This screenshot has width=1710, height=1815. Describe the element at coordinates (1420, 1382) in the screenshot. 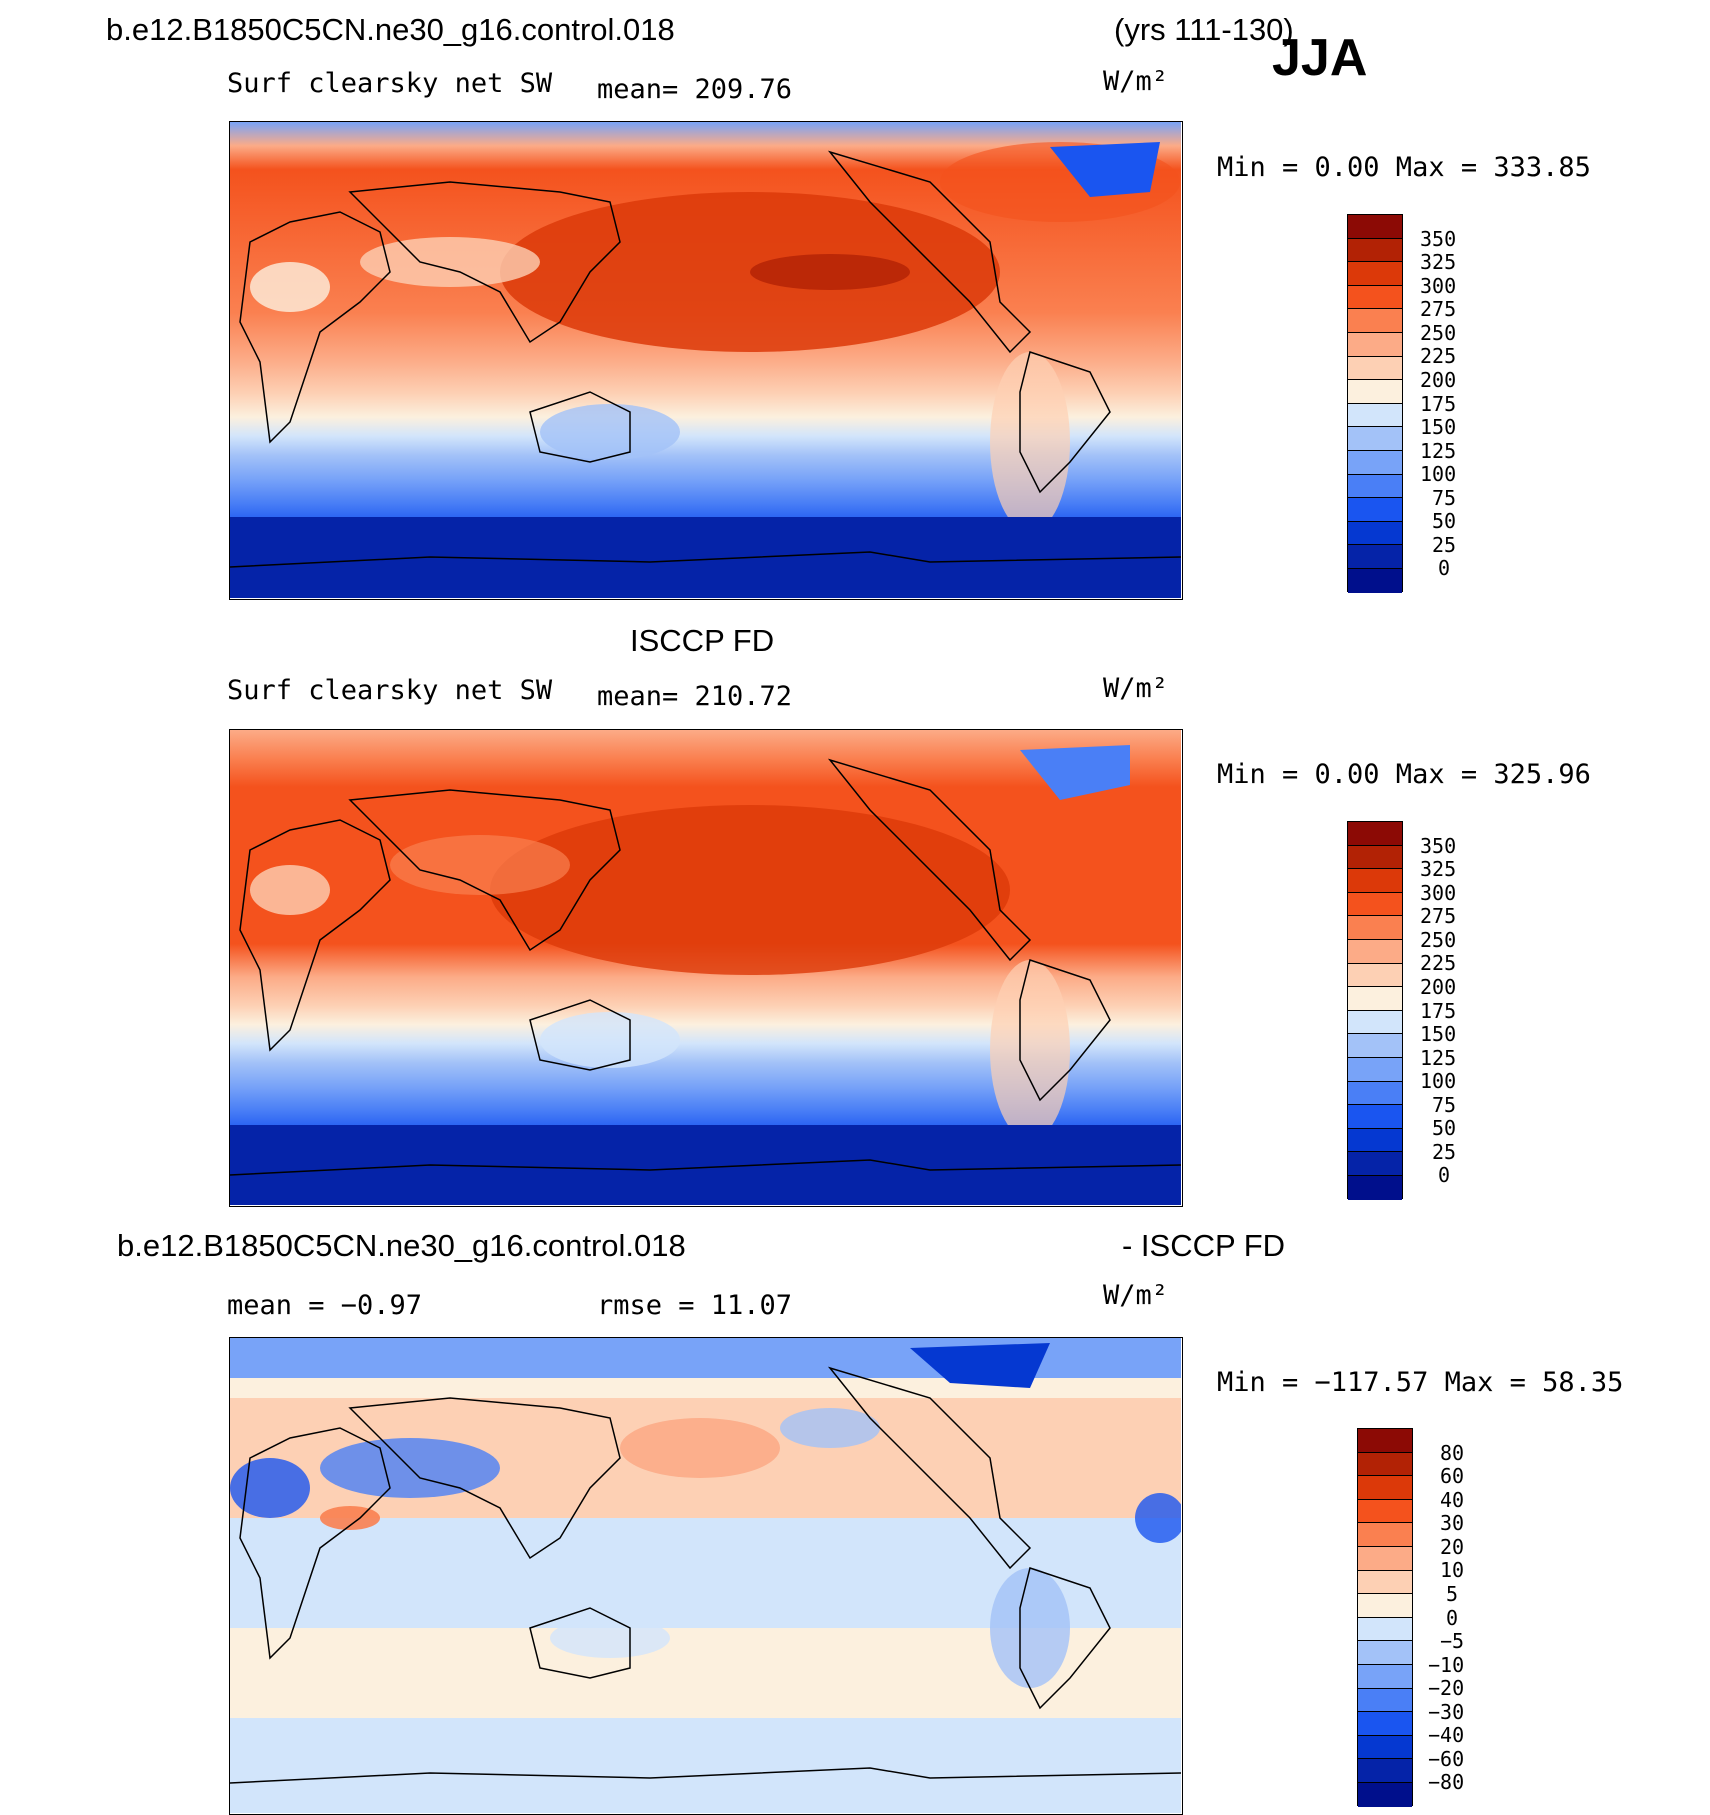

I see `min-max-label: Min = −117.57 Max = 58.35` at that location.